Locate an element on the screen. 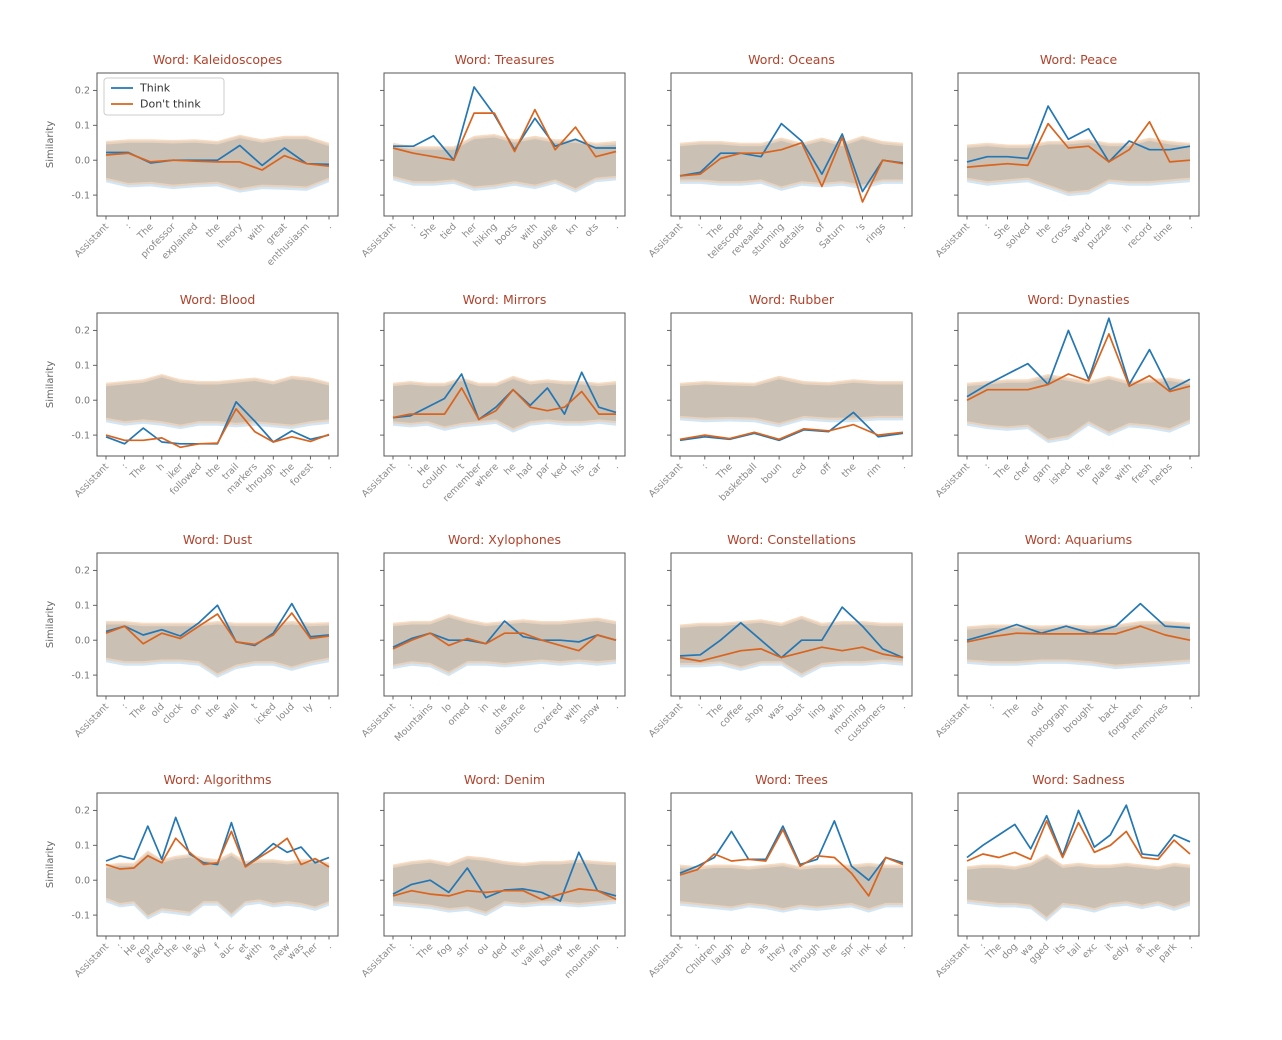 Image resolution: width=1282 pixels, height=1040 pixels. subplot-title: Word: Dust is located at coordinates (217, 539).